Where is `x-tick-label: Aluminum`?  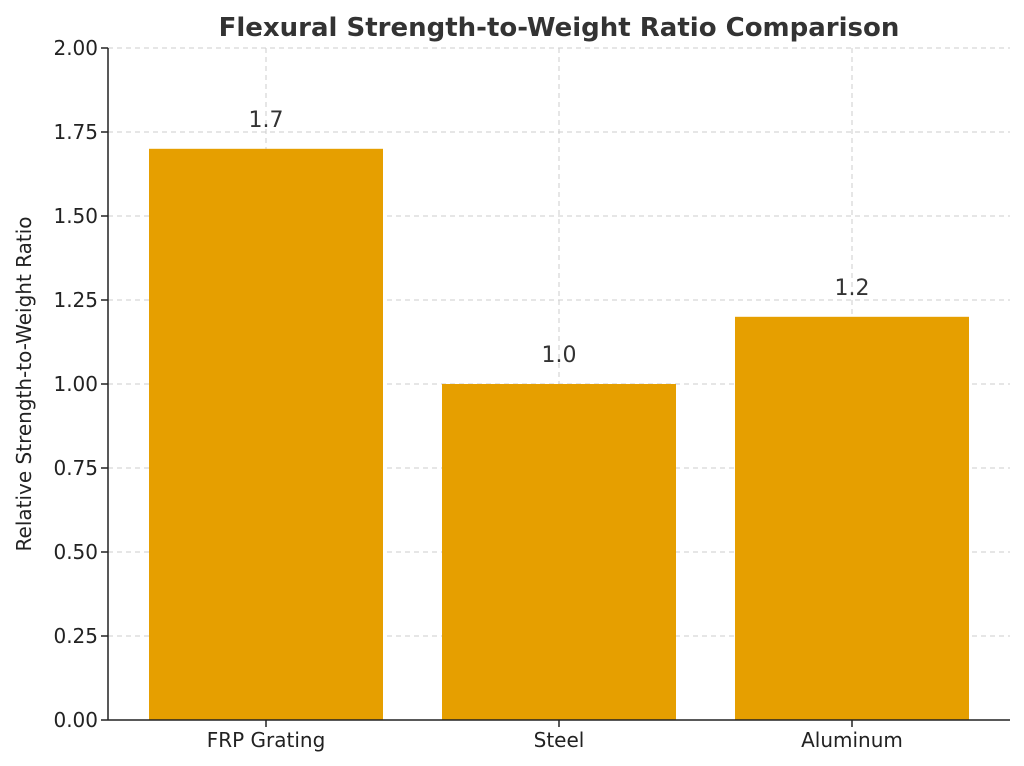 x-tick-label: Aluminum is located at coordinates (852, 740).